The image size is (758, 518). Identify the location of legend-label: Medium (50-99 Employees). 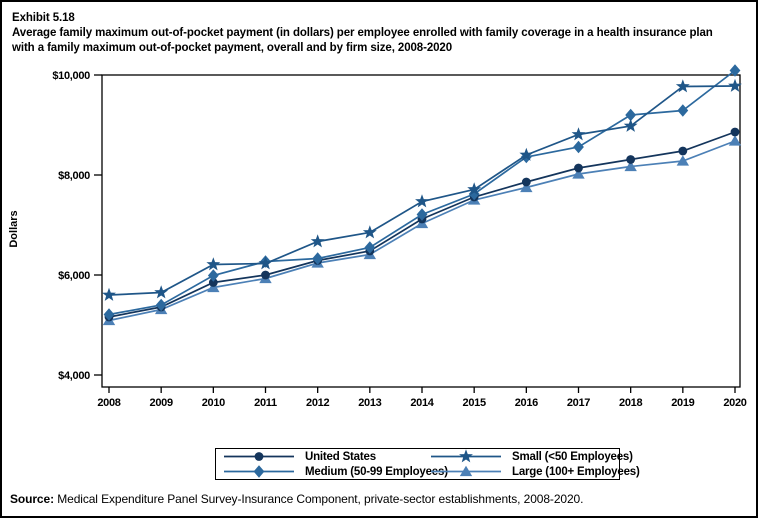
(376, 471).